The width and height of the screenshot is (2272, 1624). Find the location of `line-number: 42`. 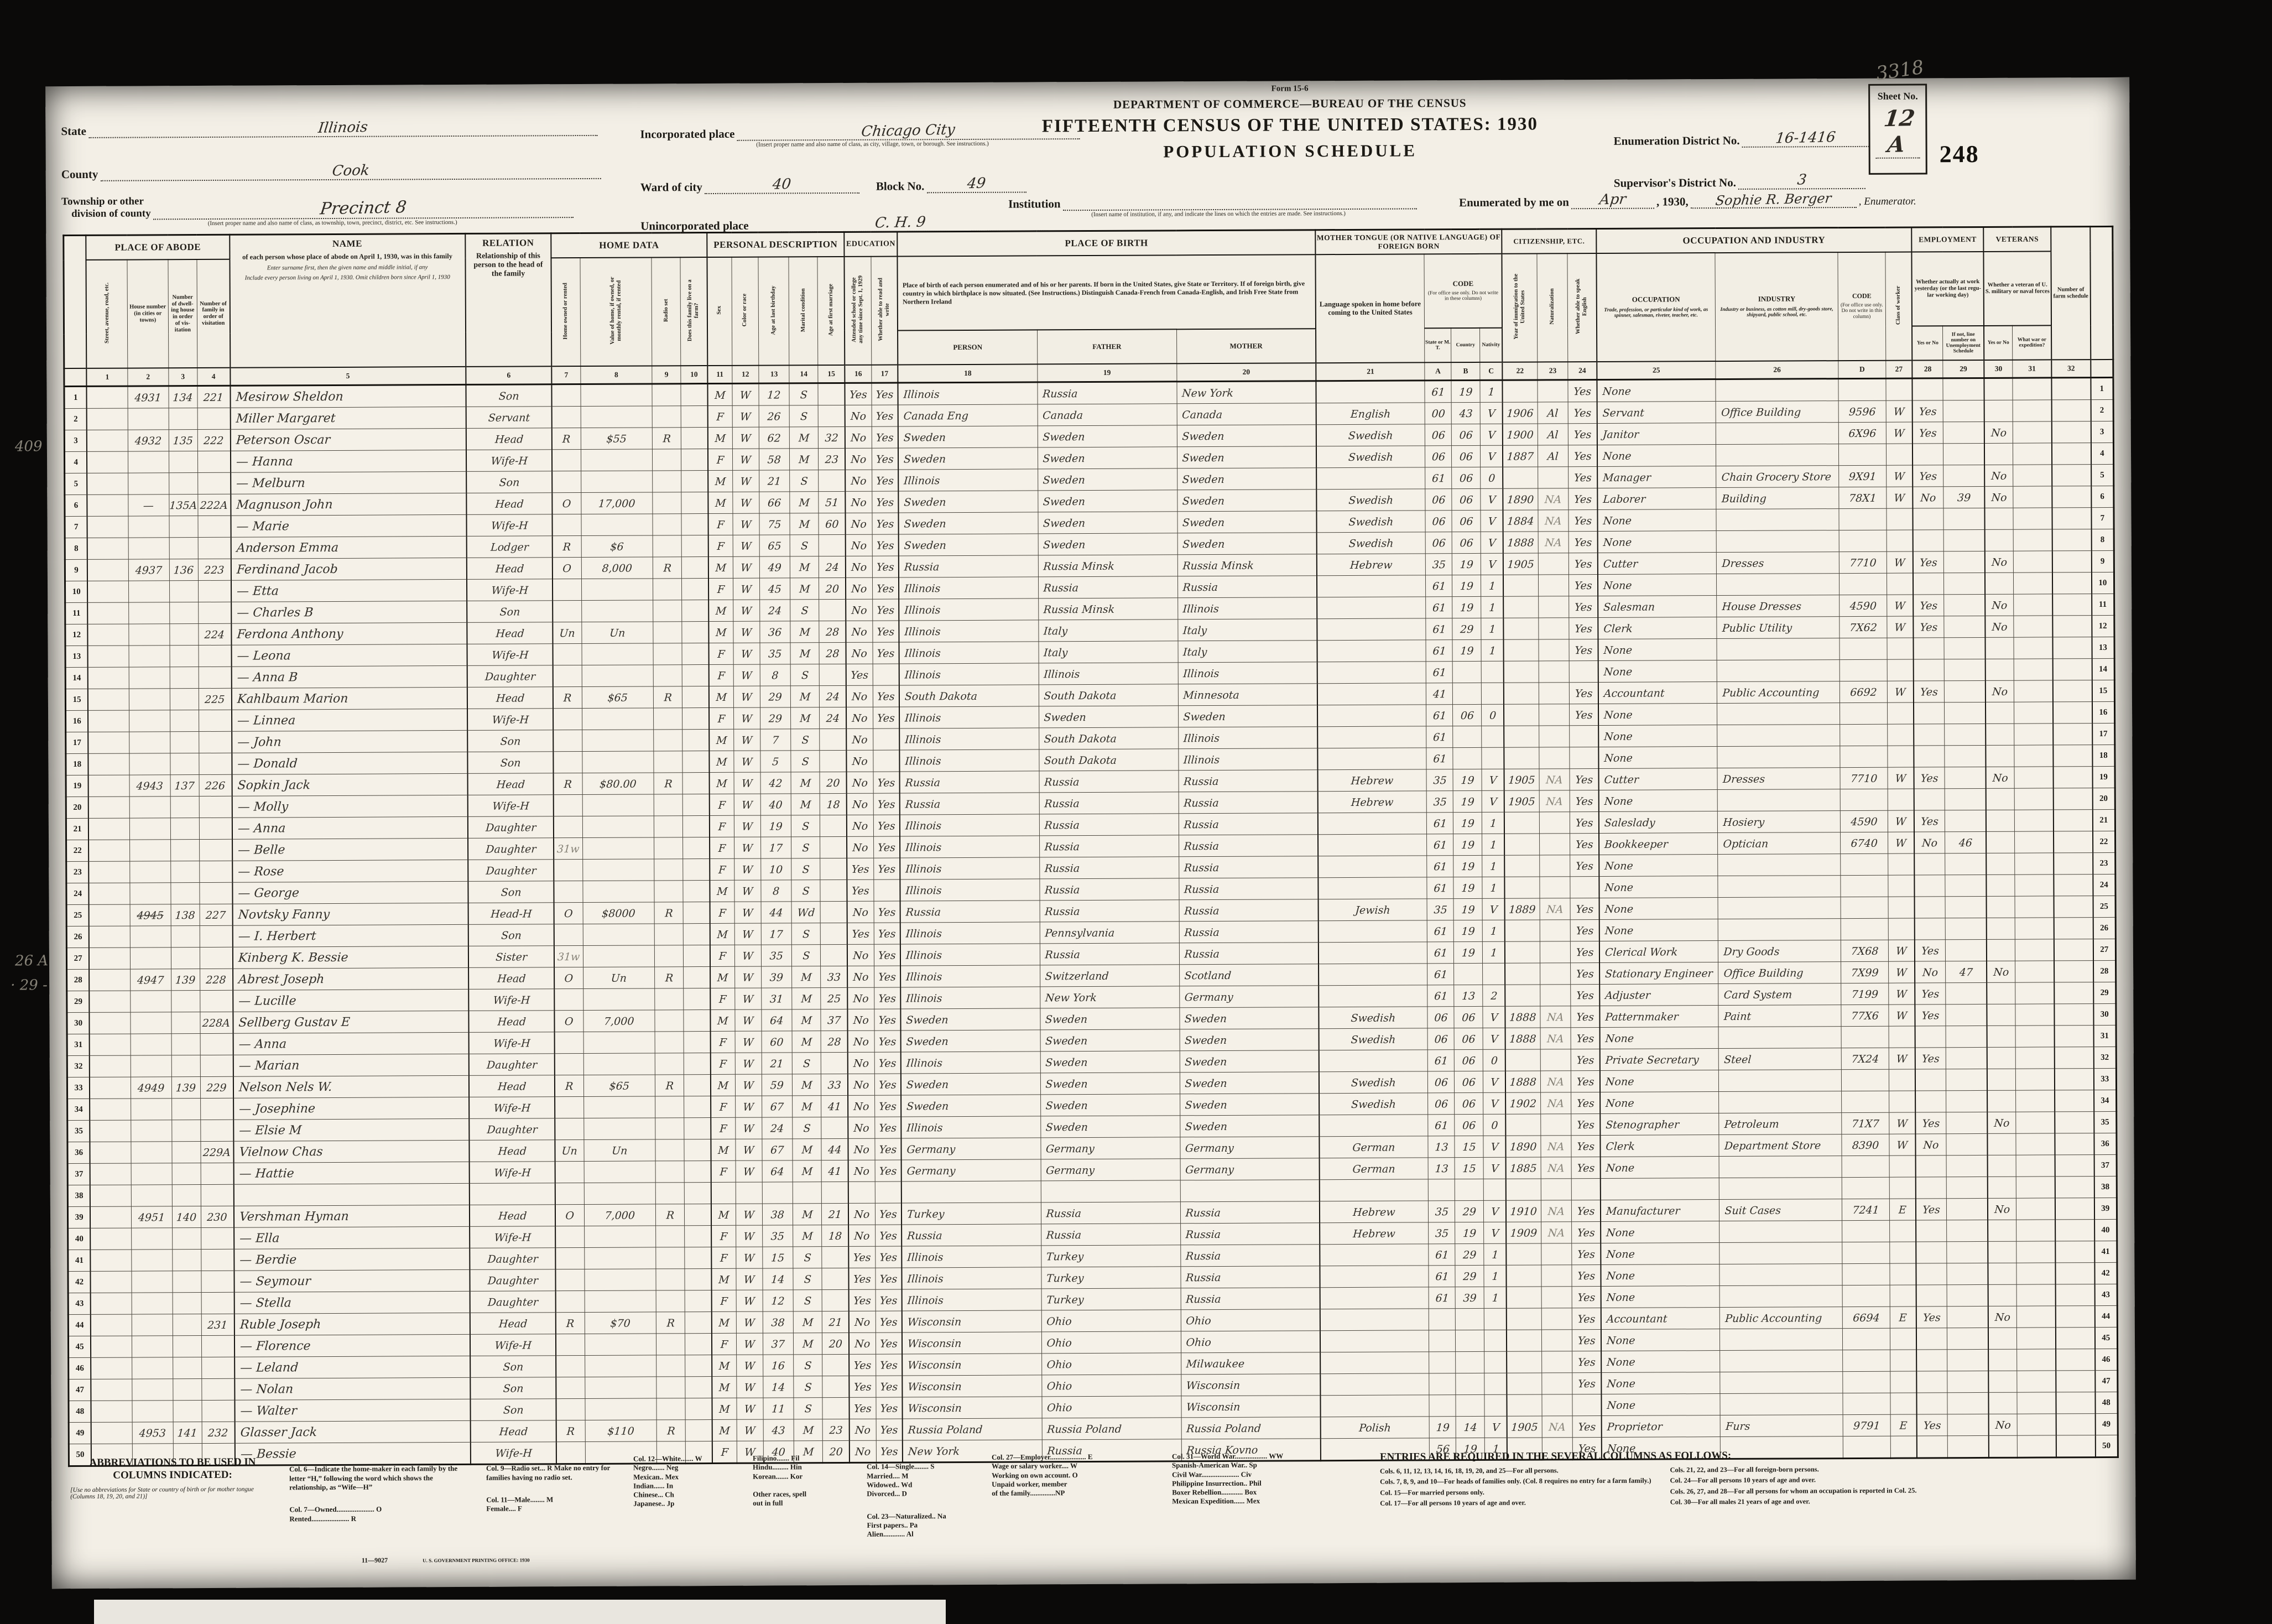

line-number: 42 is located at coordinates (79, 1282).